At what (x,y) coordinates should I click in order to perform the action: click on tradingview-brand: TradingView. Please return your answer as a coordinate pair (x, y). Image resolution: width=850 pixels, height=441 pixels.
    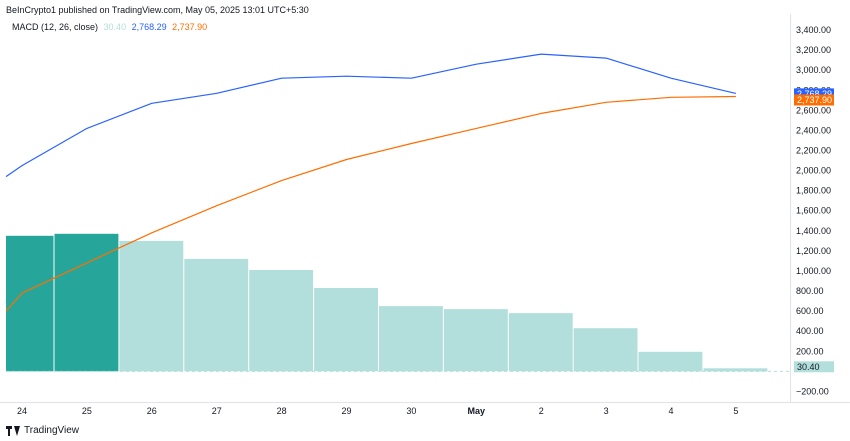
    Looking at the image, I should click on (52, 430).